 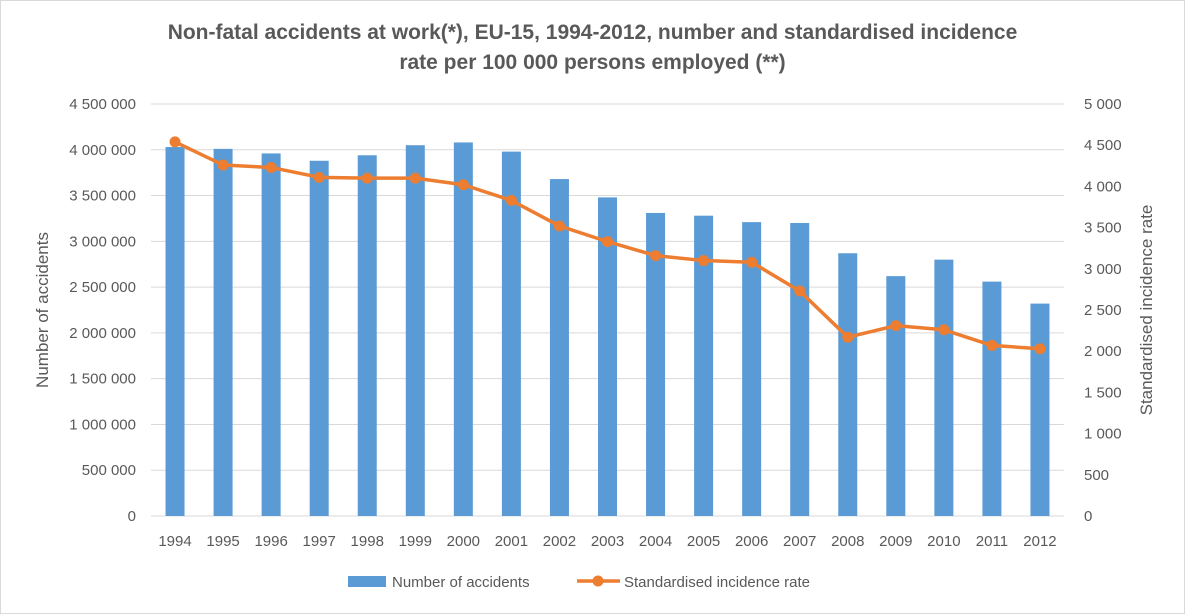 I want to click on legend-swatch-bar, so click(x=367, y=581).